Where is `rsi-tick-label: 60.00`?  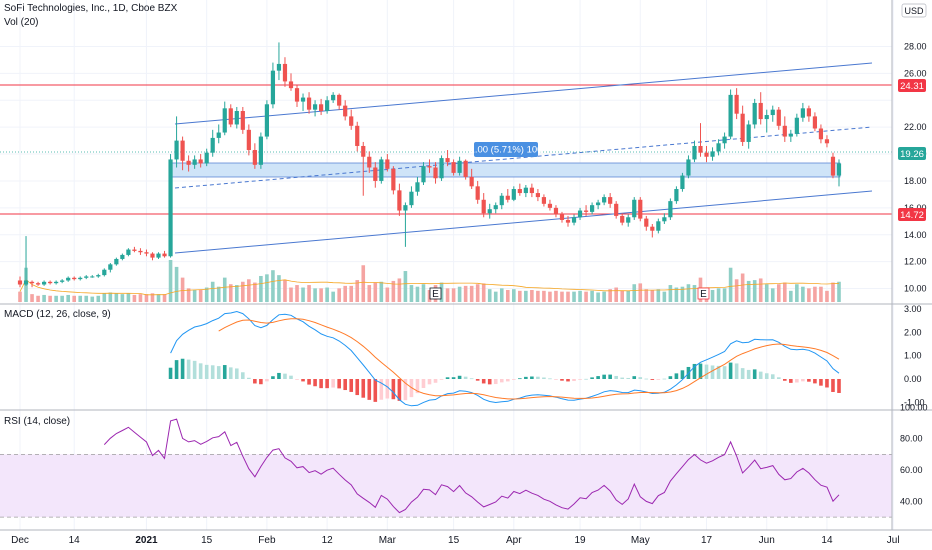 rsi-tick-label: 60.00 is located at coordinates (911, 470).